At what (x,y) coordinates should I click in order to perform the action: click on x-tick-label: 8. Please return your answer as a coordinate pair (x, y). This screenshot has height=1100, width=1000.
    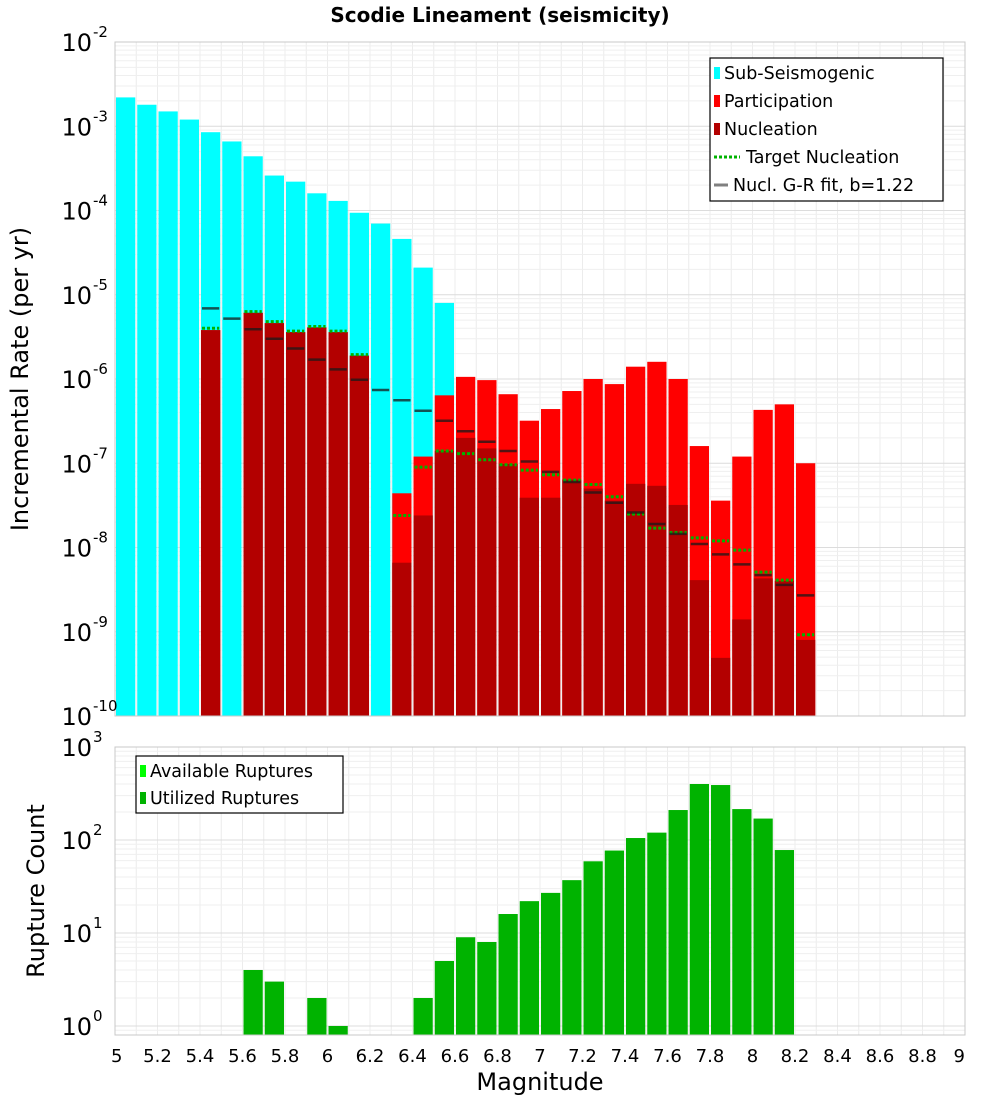
    Looking at the image, I should click on (752, 1056).